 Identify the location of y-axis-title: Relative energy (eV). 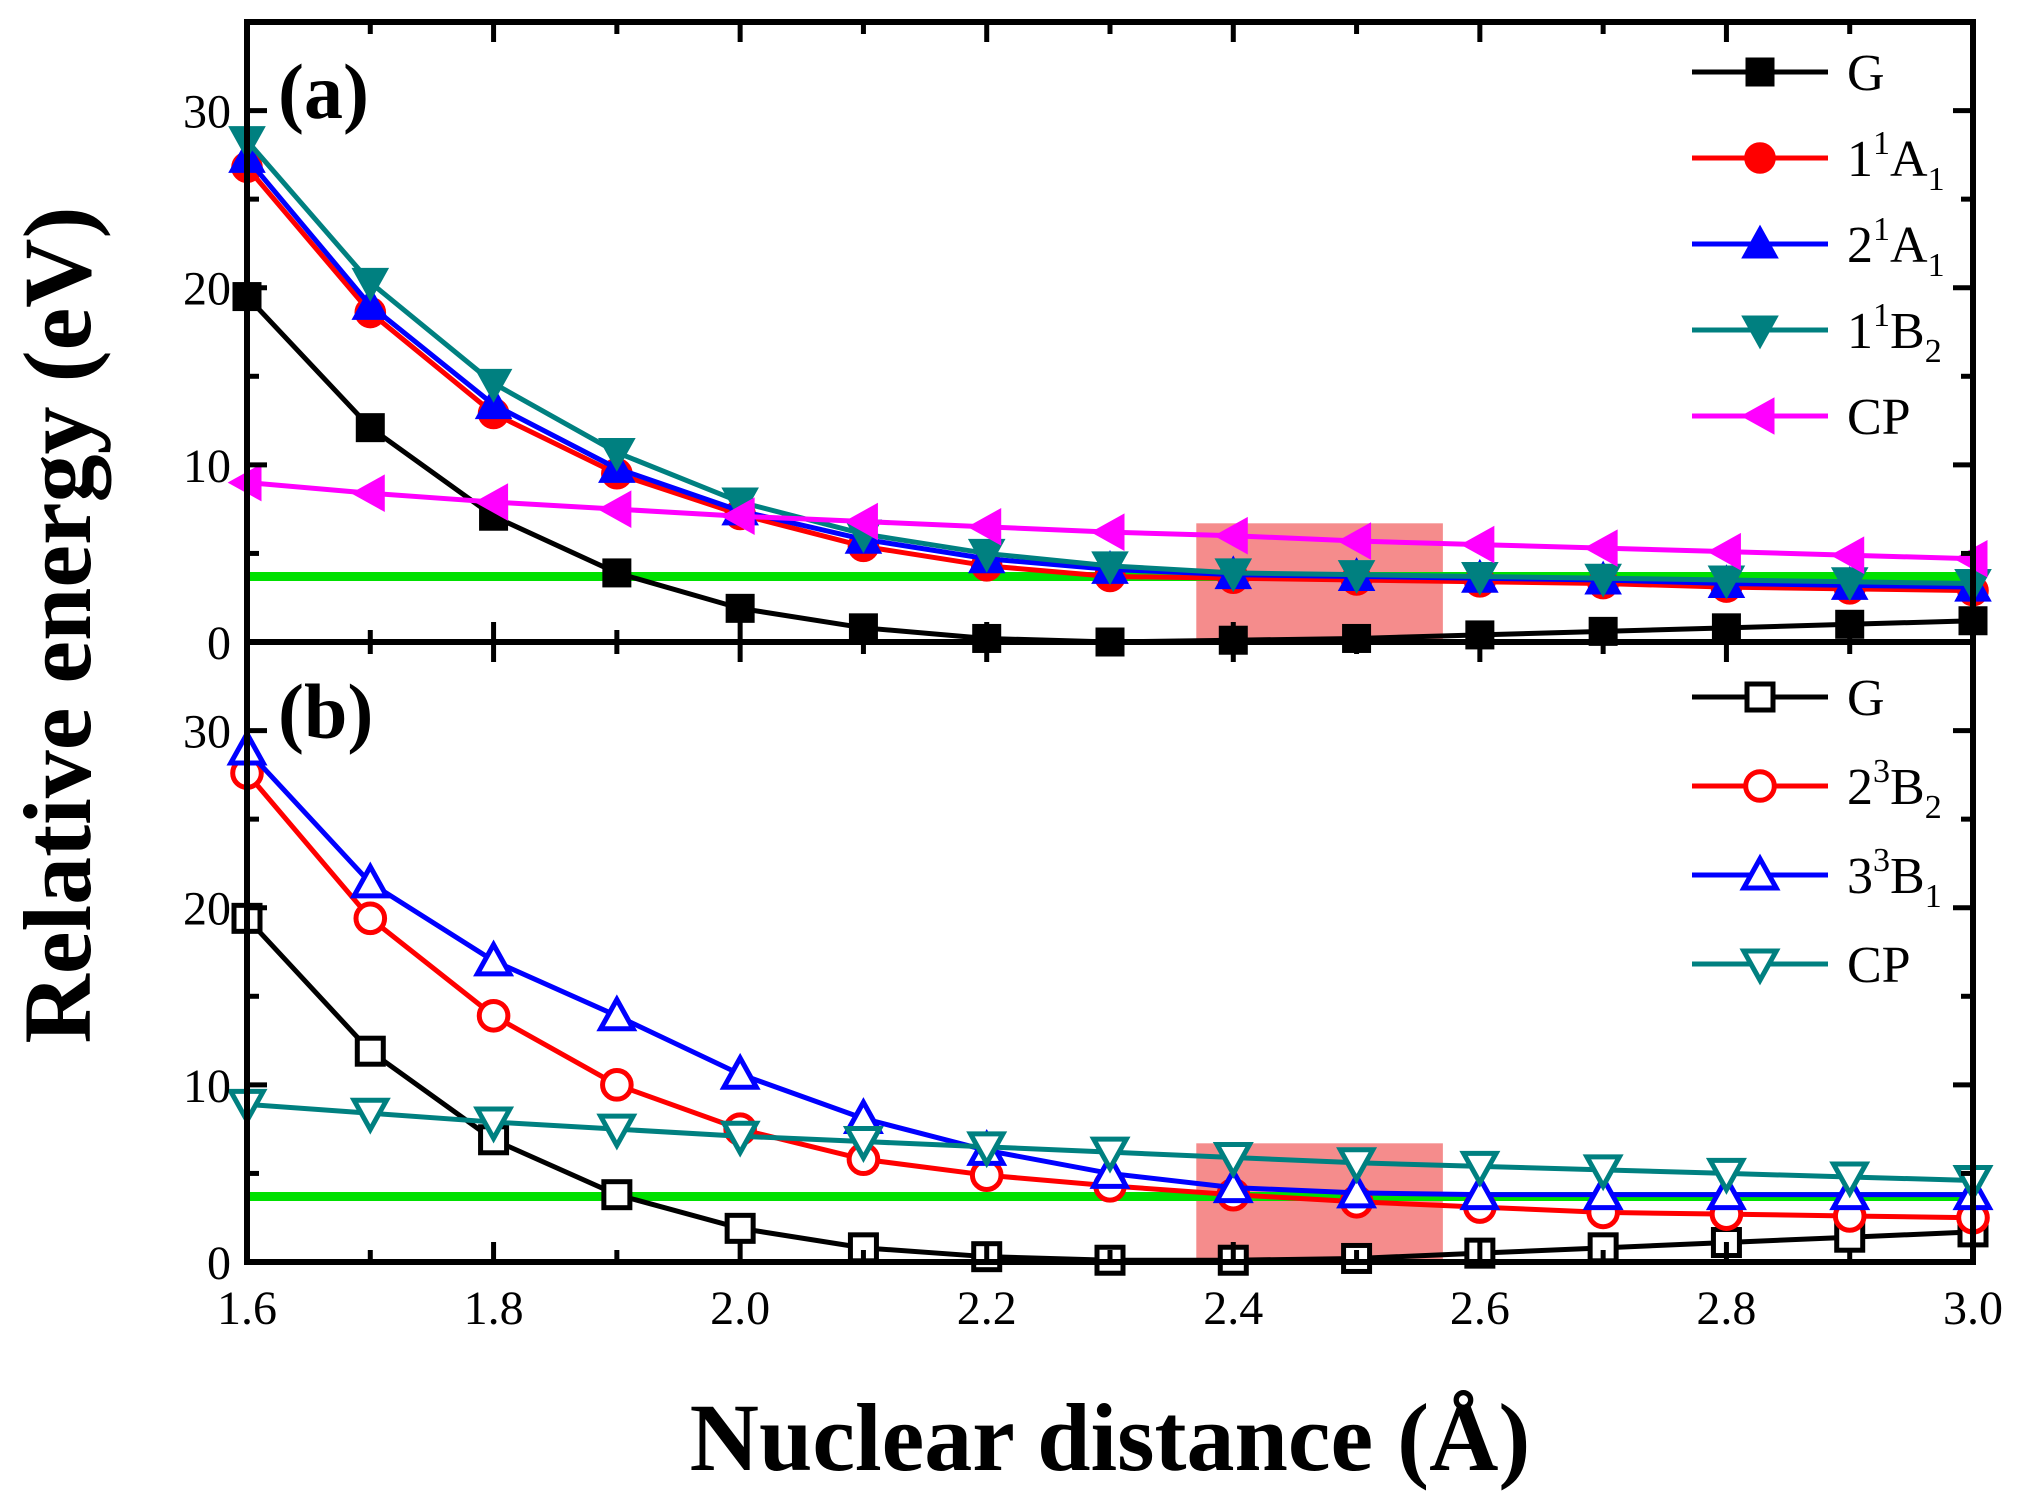
(57, 625).